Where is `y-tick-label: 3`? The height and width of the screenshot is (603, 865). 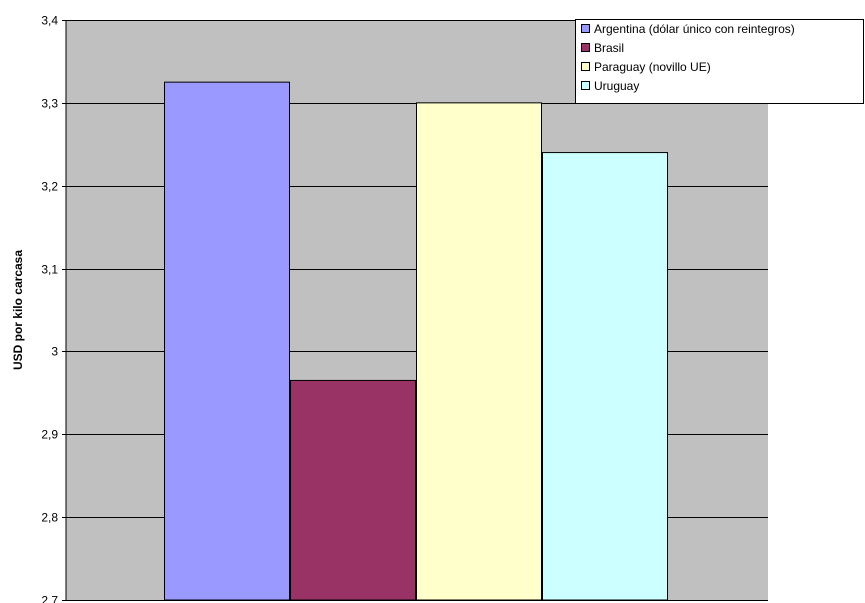 y-tick-label: 3 is located at coordinates (54, 352).